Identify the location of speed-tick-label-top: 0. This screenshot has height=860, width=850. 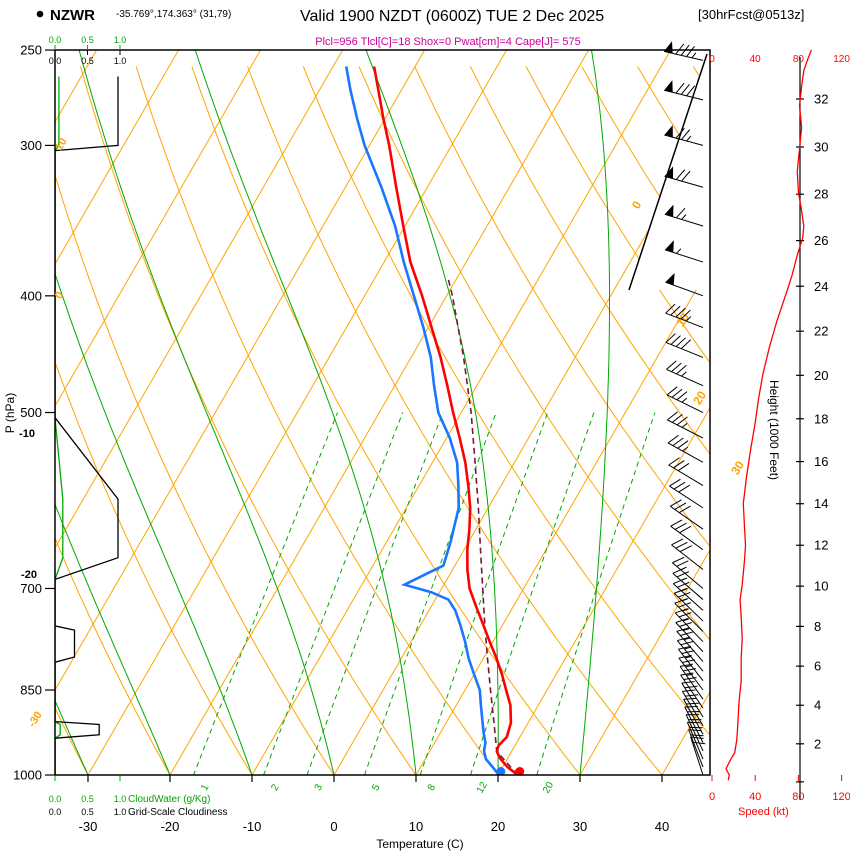
(712, 59).